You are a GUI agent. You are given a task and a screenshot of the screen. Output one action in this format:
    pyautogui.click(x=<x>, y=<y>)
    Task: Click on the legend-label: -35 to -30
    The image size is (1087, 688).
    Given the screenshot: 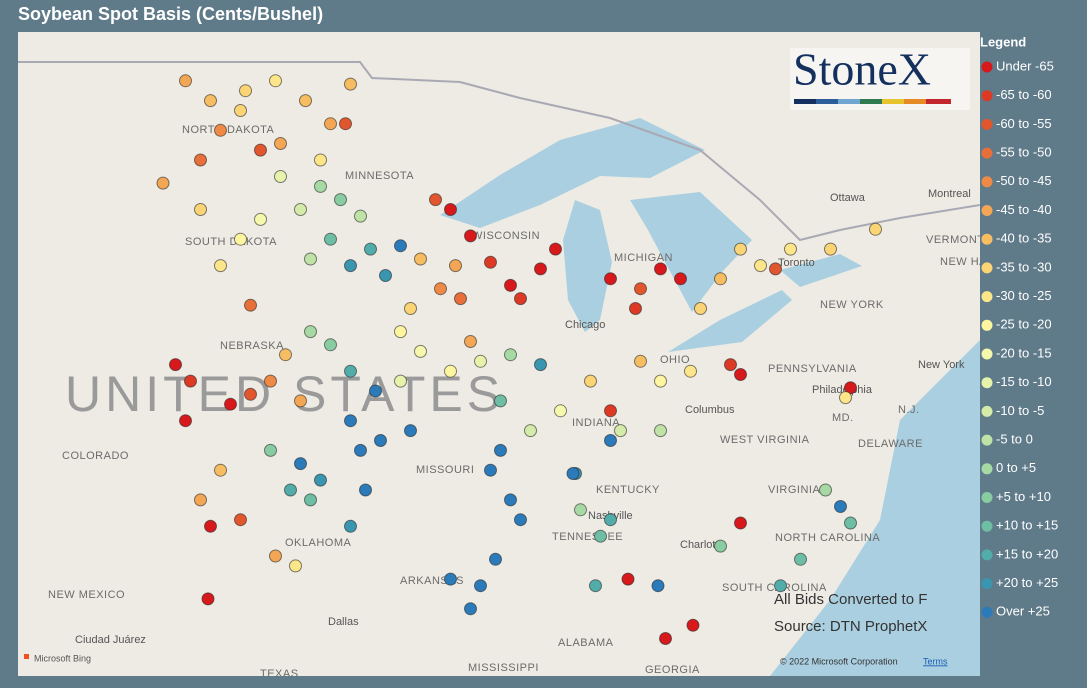 What is the action you would take?
    pyautogui.click(x=1024, y=266)
    